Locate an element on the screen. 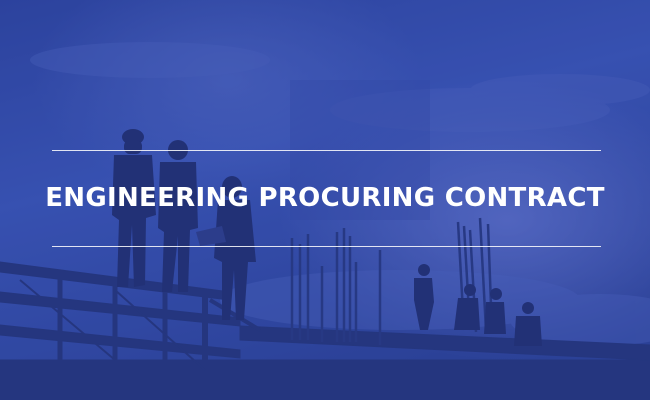 This screenshot has height=400, width=650. bottom-divider-line is located at coordinates (326, 246).